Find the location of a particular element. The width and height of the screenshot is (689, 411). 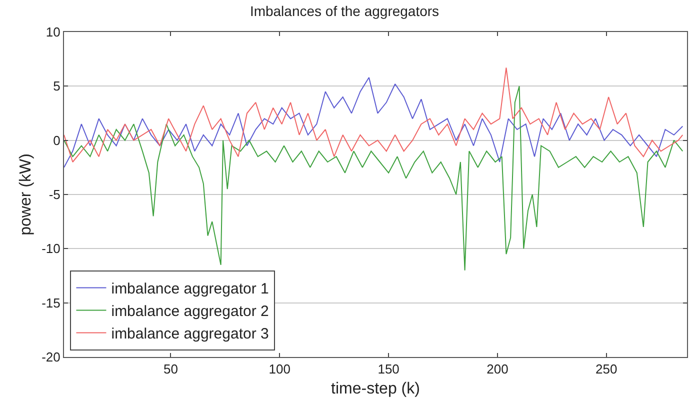

chart-title: Imbalances of the aggregators is located at coordinates (345, 10).